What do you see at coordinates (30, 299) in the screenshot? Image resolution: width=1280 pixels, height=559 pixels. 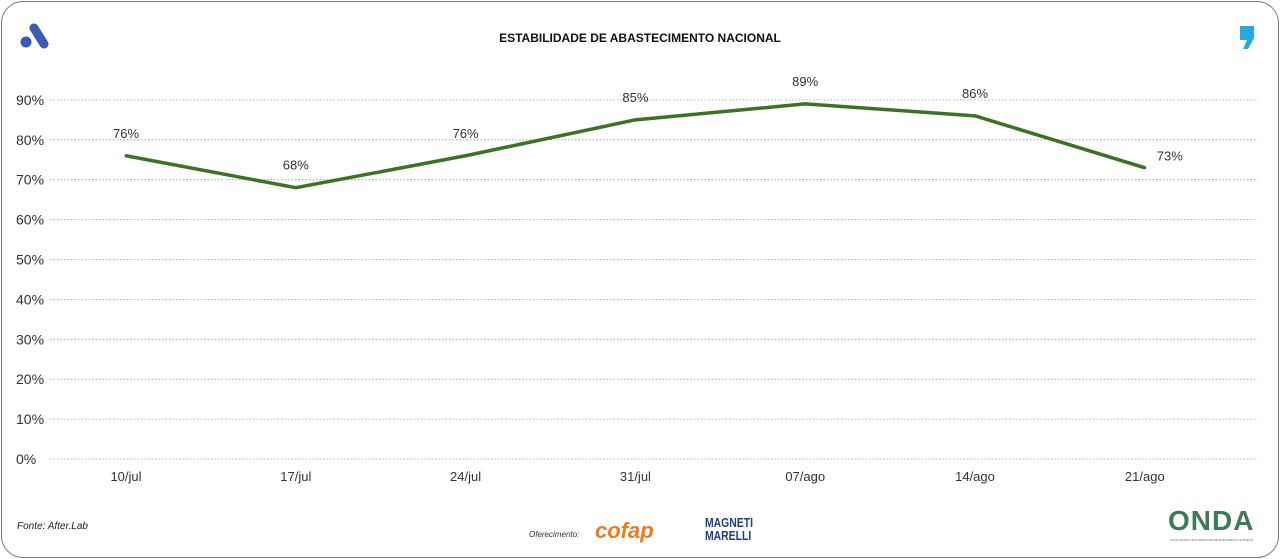 I see `y-tick-label: 40%` at bounding box center [30, 299].